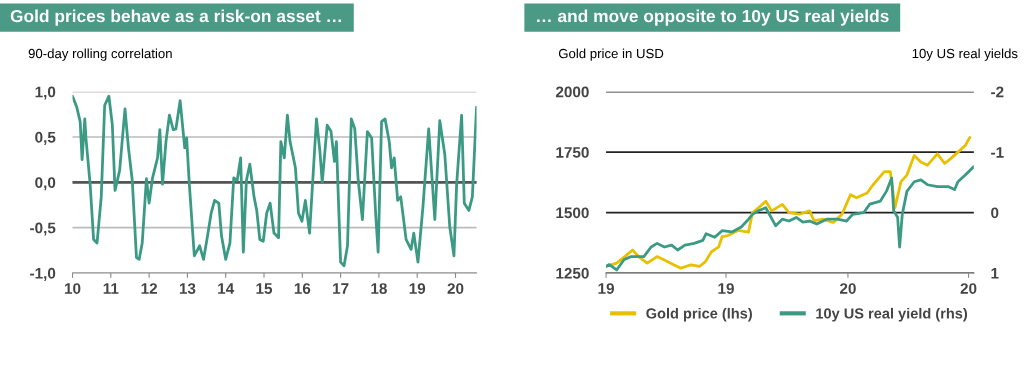 The height and width of the screenshot is (390, 1036). I want to click on y-tick-label: 1500, so click(572, 213).